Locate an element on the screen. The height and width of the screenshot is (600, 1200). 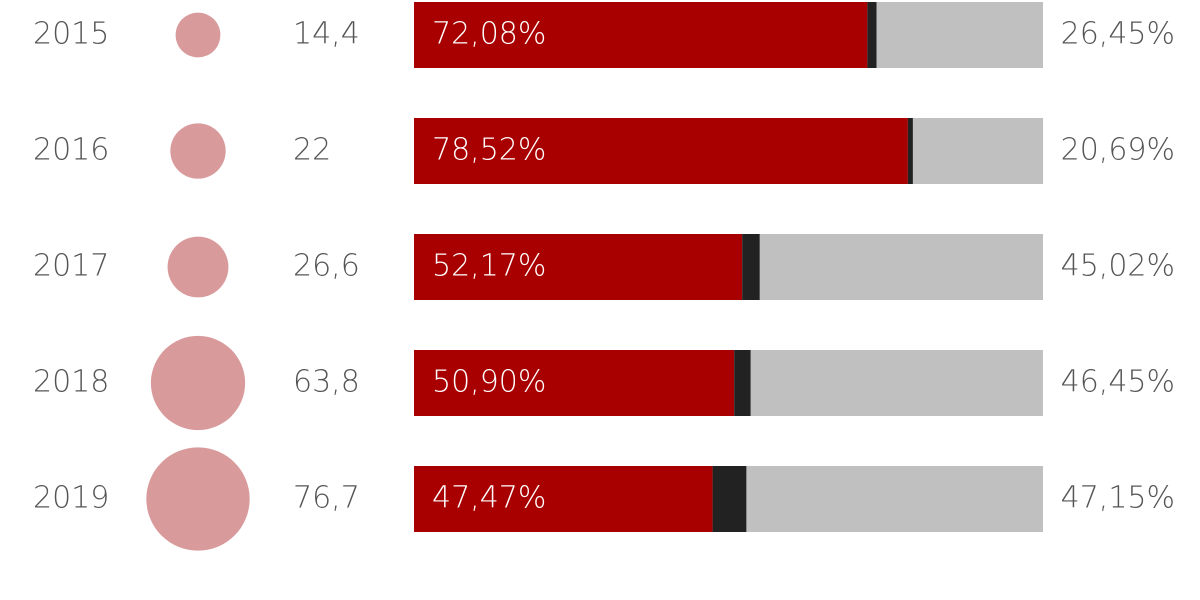
value-label: 47,47% is located at coordinates (489, 498).